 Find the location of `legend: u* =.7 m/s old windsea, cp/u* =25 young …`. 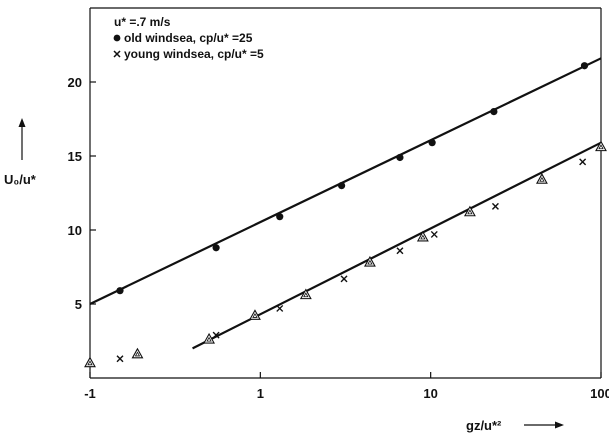

legend: u* =.7 m/s old windsea, cp/u* =25 young … is located at coordinates (188, 38).